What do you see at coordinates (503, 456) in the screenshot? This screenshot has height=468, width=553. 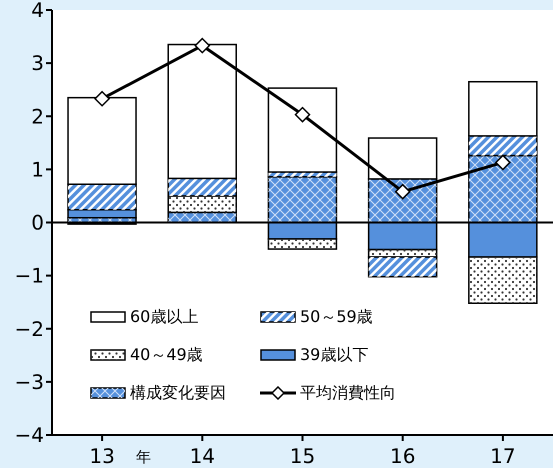 I see `x-tick-label: 17` at bounding box center [503, 456].